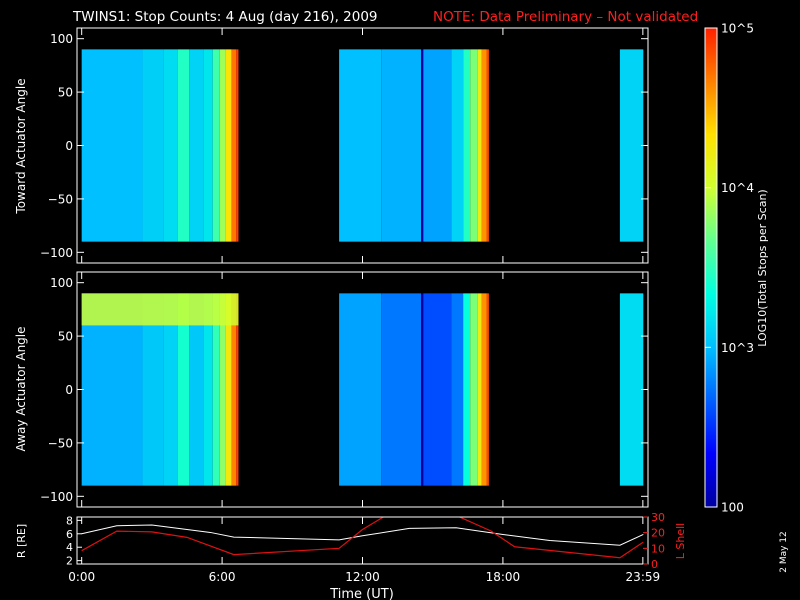 The image size is (800, 600). I want to click on x-tick-label: 23:59, so click(643, 577).